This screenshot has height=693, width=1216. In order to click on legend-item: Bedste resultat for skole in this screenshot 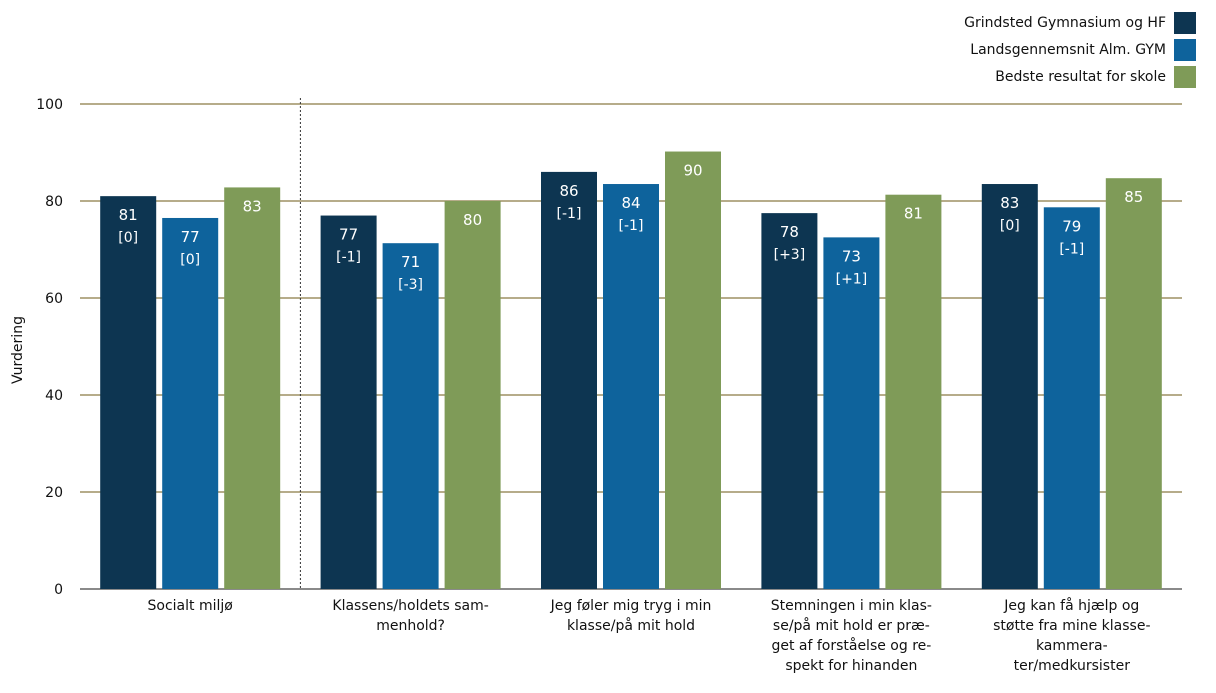, I will do `click(1080, 77)`.